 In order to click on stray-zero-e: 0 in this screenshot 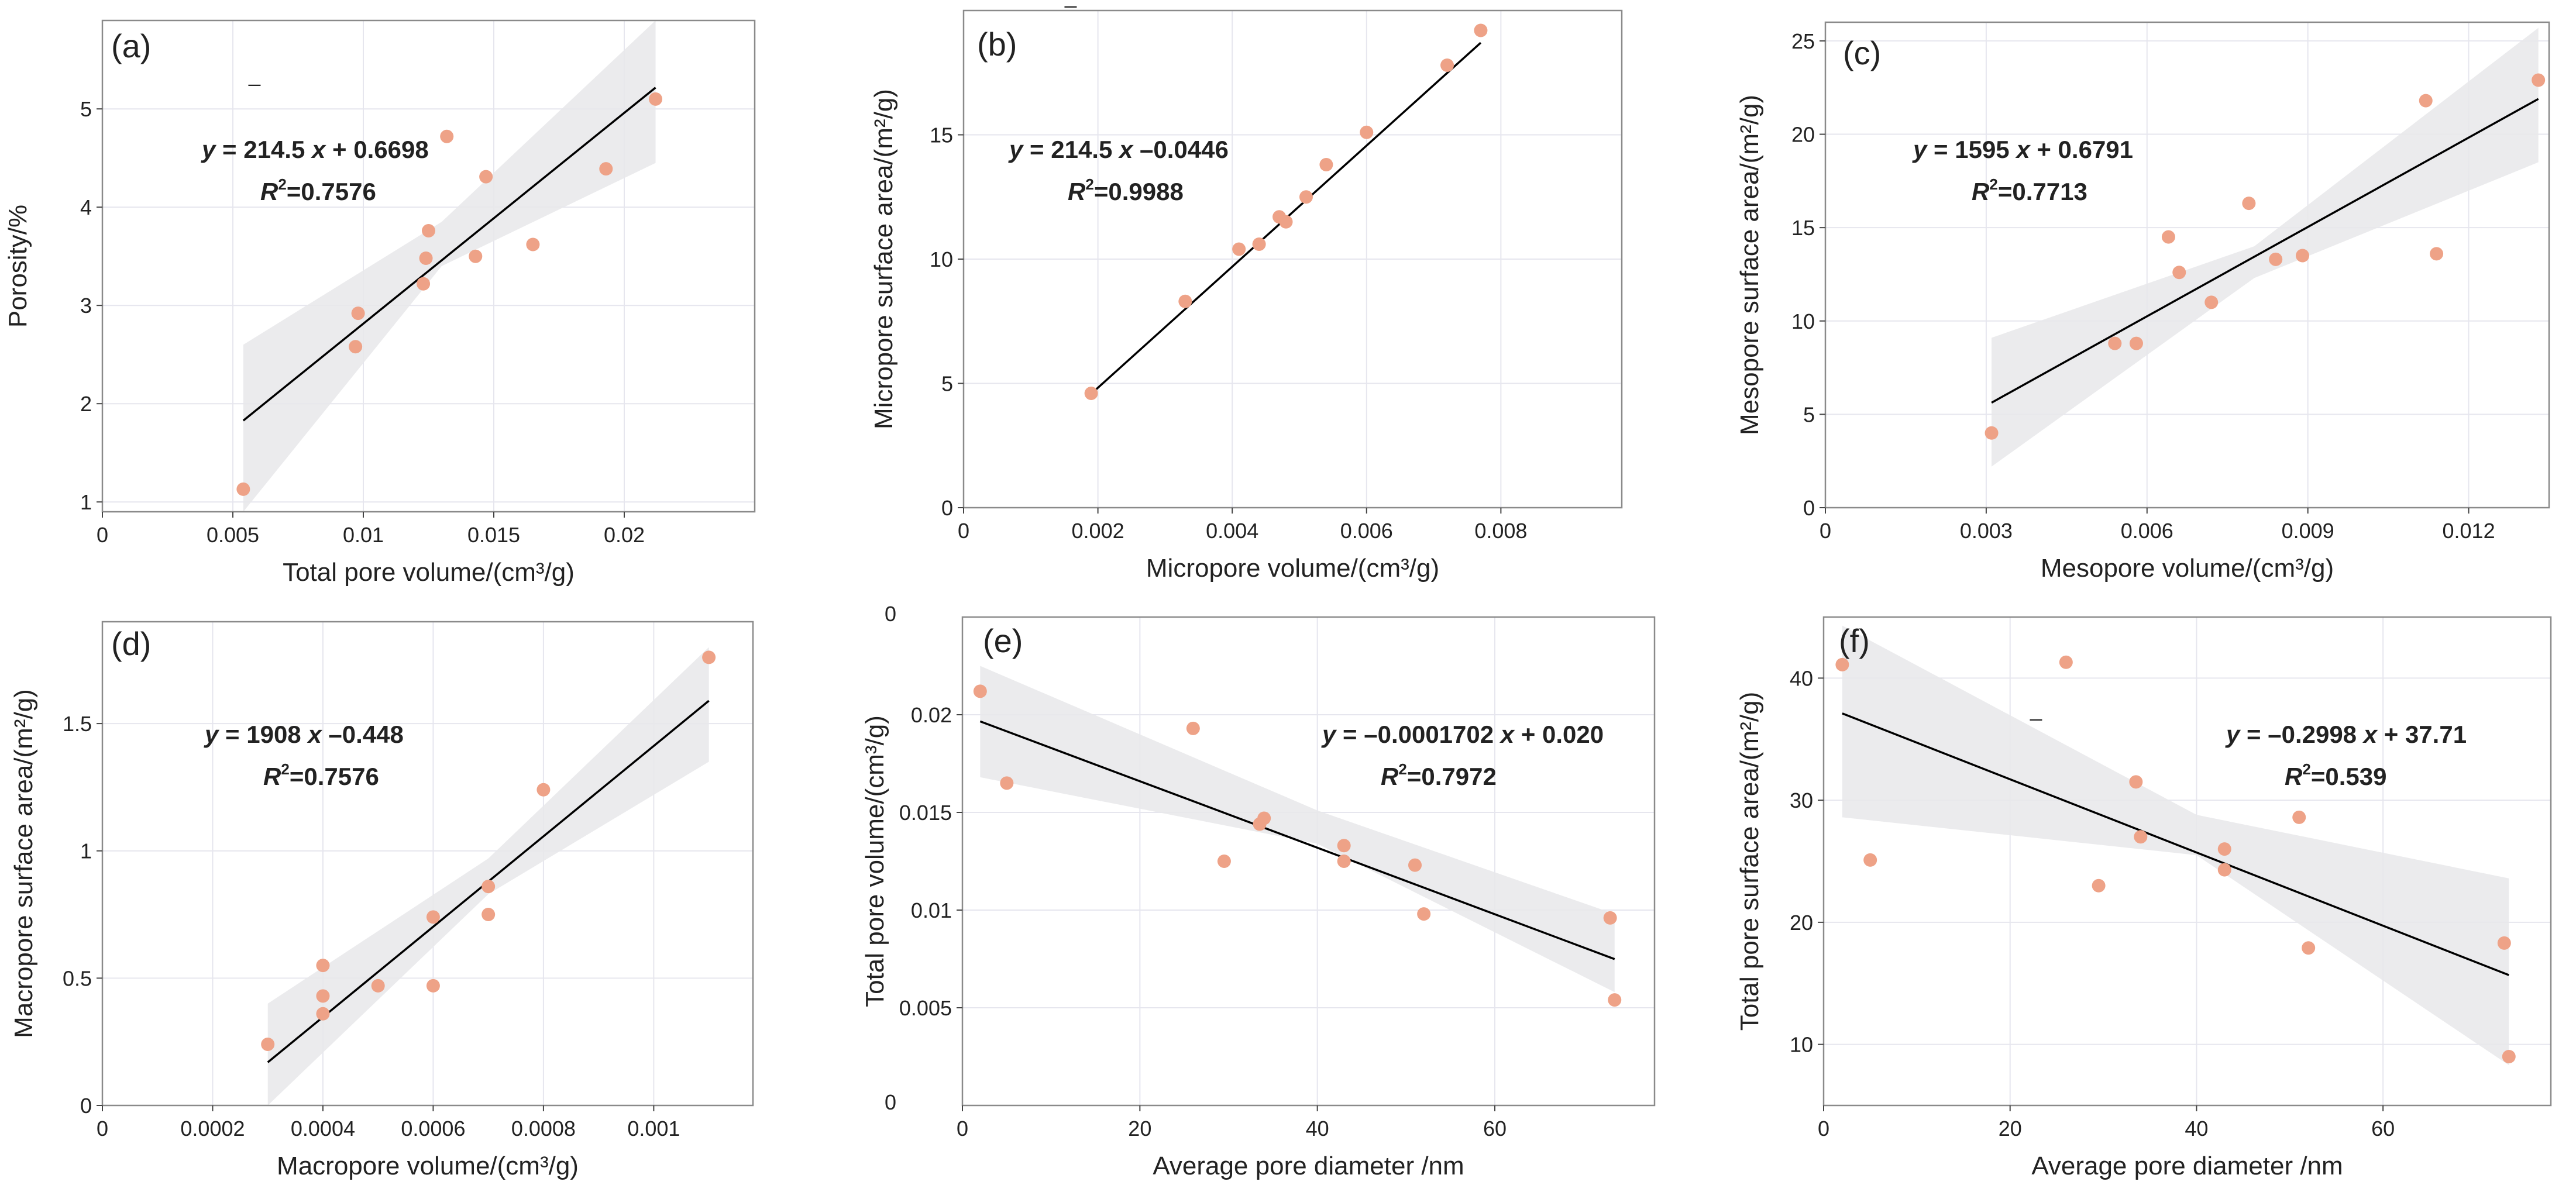, I will do `click(891, 614)`.